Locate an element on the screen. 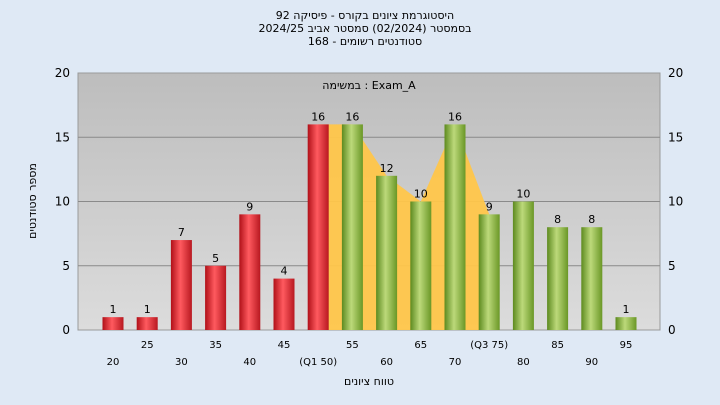 This screenshot has height=405, width=720. bar-value-label: 7 is located at coordinates (181, 232).